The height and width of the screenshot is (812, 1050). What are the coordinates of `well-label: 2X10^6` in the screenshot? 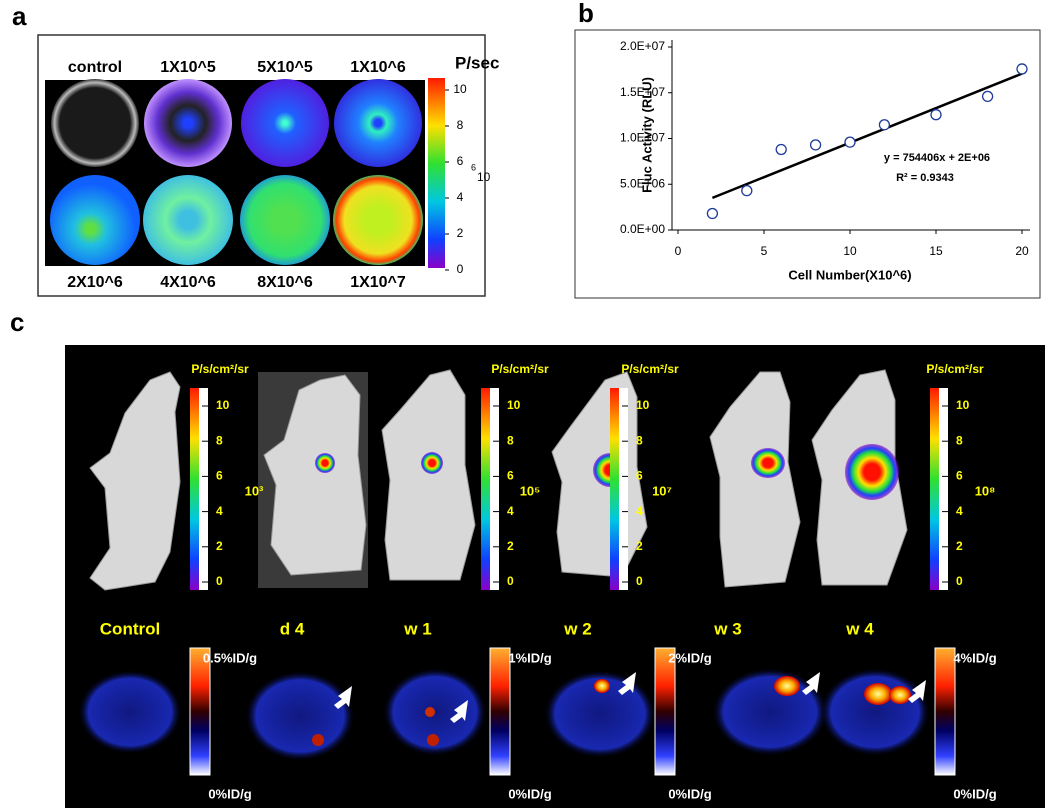 It's located at (95, 282).